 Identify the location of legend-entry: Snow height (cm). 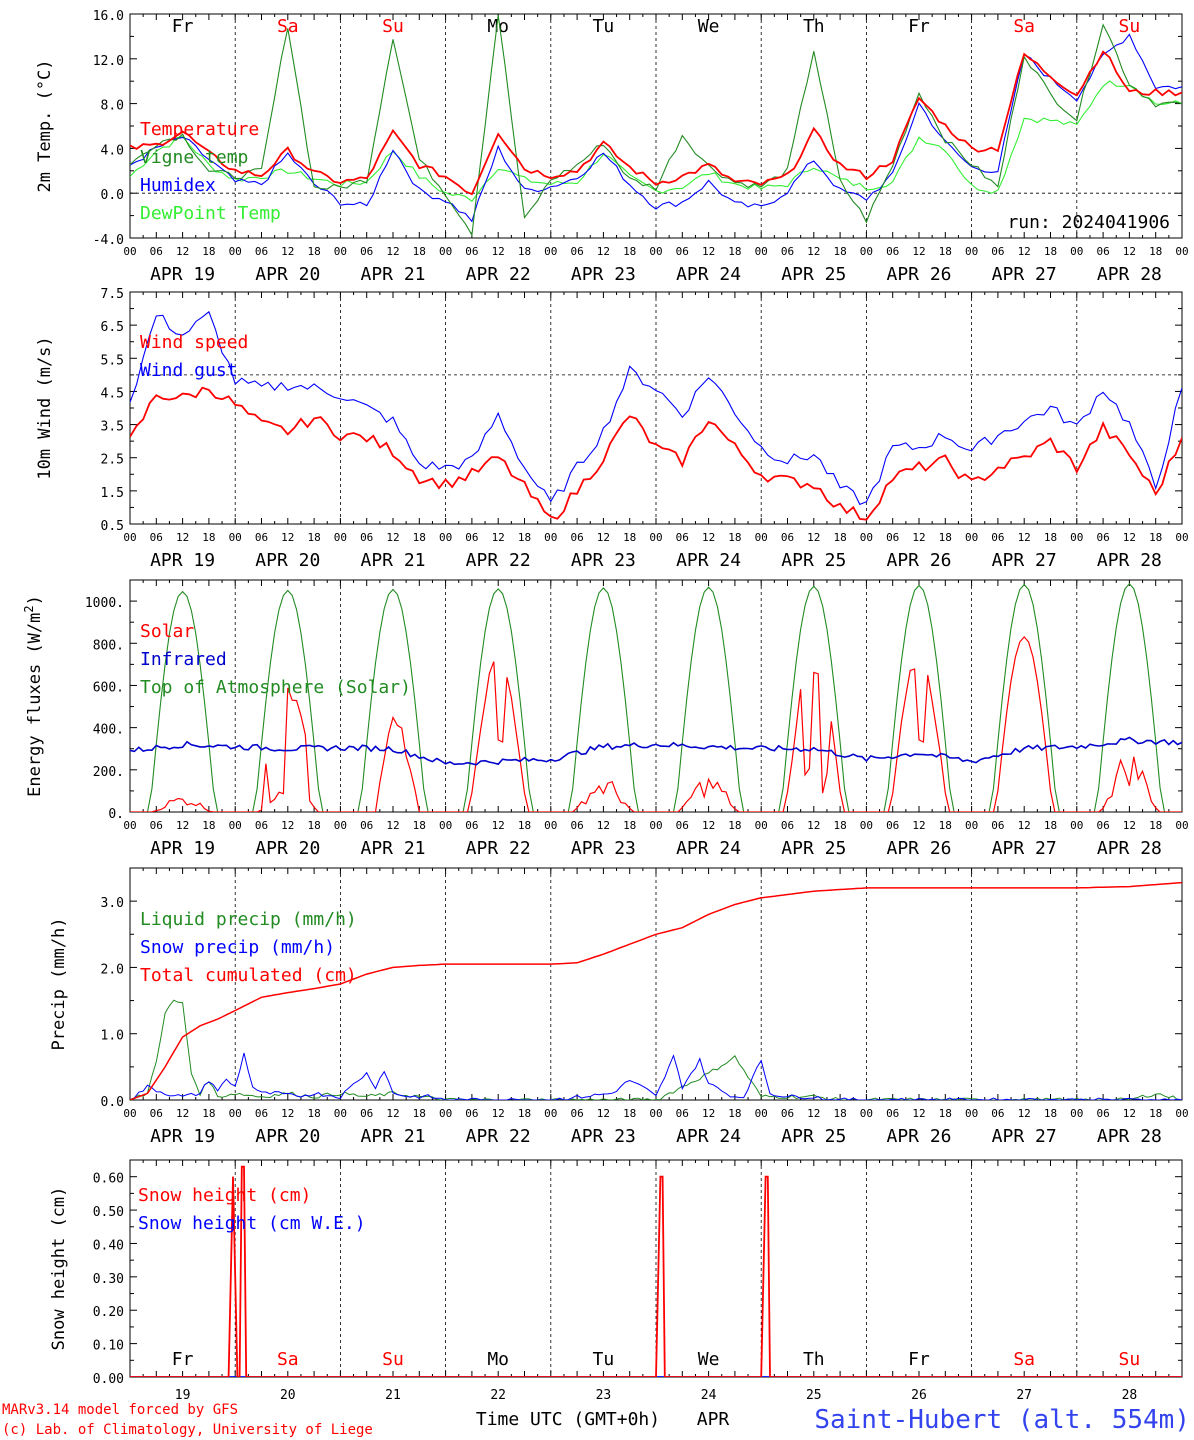
(224, 1195).